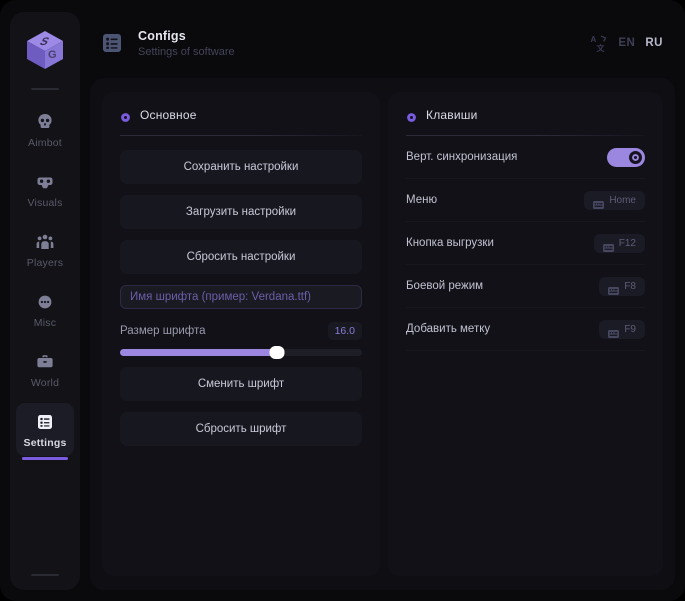 The height and width of the screenshot is (601, 685). Describe the element at coordinates (241, 212) in the screenshot. I see `load-settings-button: Загрузить настройки` at that location.